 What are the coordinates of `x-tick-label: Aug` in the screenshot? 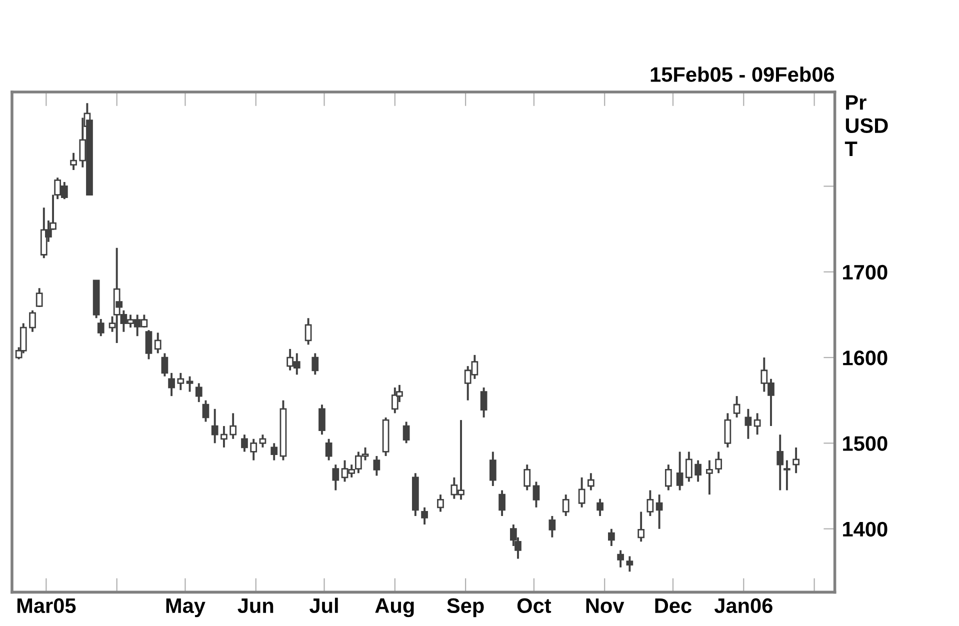 It's located at (394, 608).